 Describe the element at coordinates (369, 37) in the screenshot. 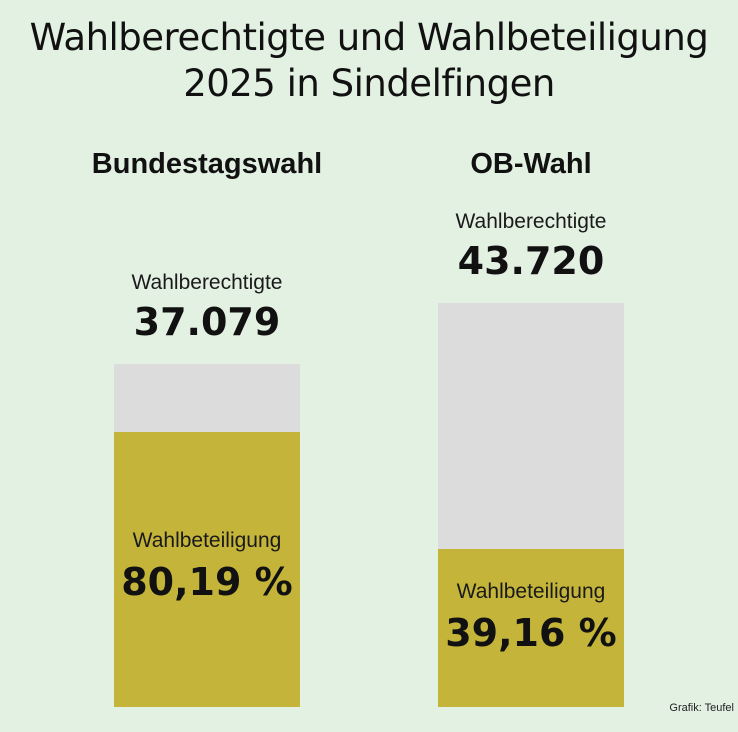

I see `chart-title-line1: Wahlberechtigte und Wahlbeteiligung` at that location.